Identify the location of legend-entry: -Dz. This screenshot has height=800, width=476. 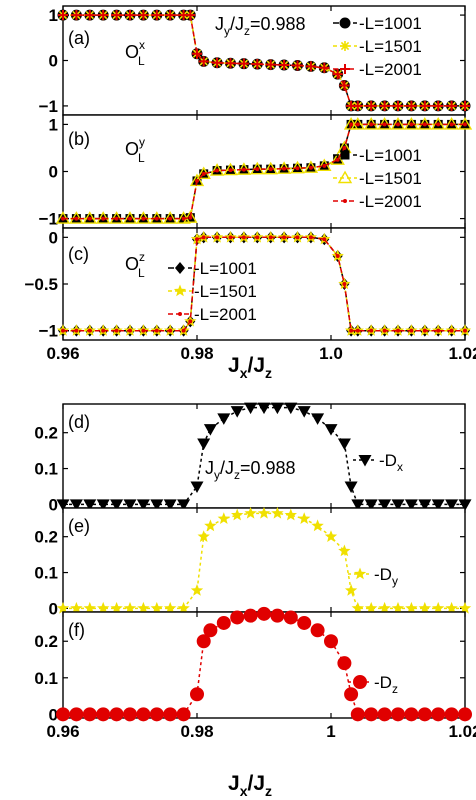
(386, 684).